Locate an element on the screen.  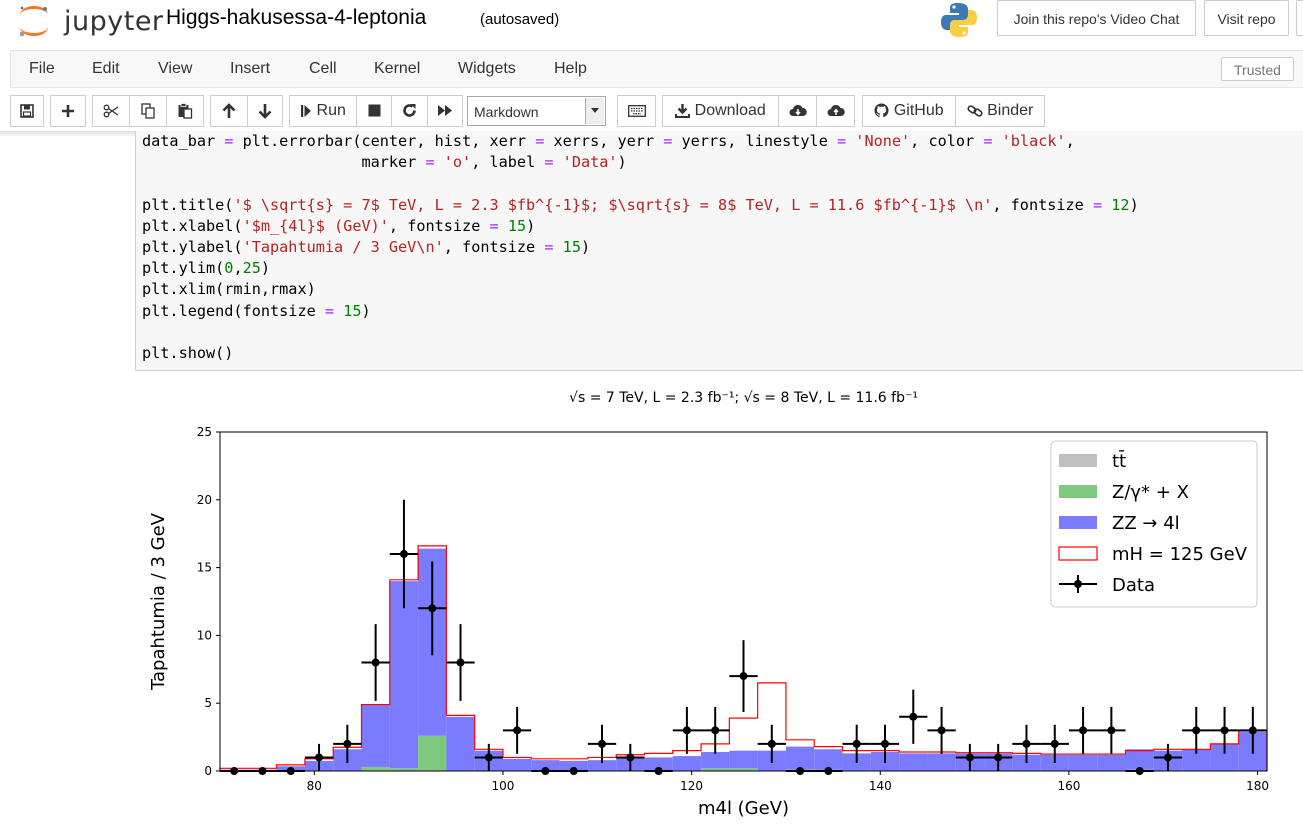
github-button: GitHub is located at coordinates (909, 111).